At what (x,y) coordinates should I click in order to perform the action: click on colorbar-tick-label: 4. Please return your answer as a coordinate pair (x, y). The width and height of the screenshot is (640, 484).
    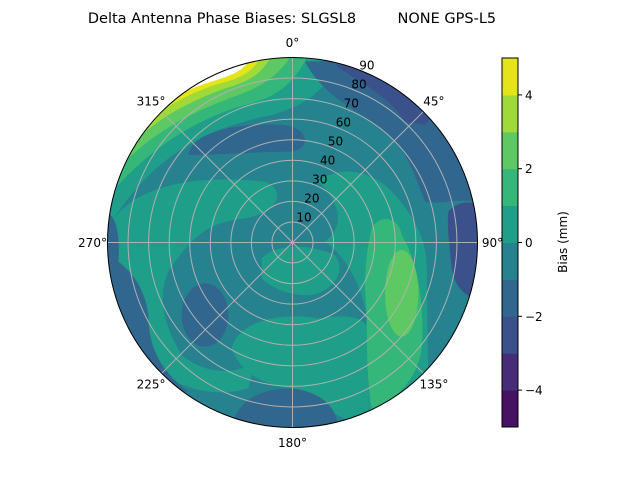
    Looking at the image, I should click on (529, 95).